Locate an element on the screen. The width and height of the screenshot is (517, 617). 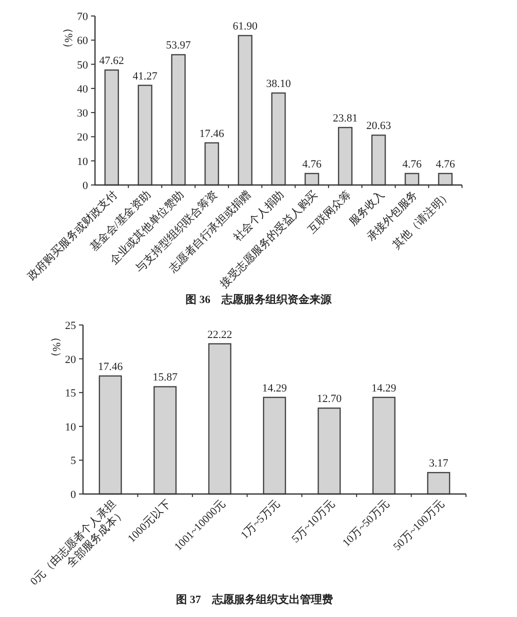
data-label: 3.17 is located at coordinates (439, 464).